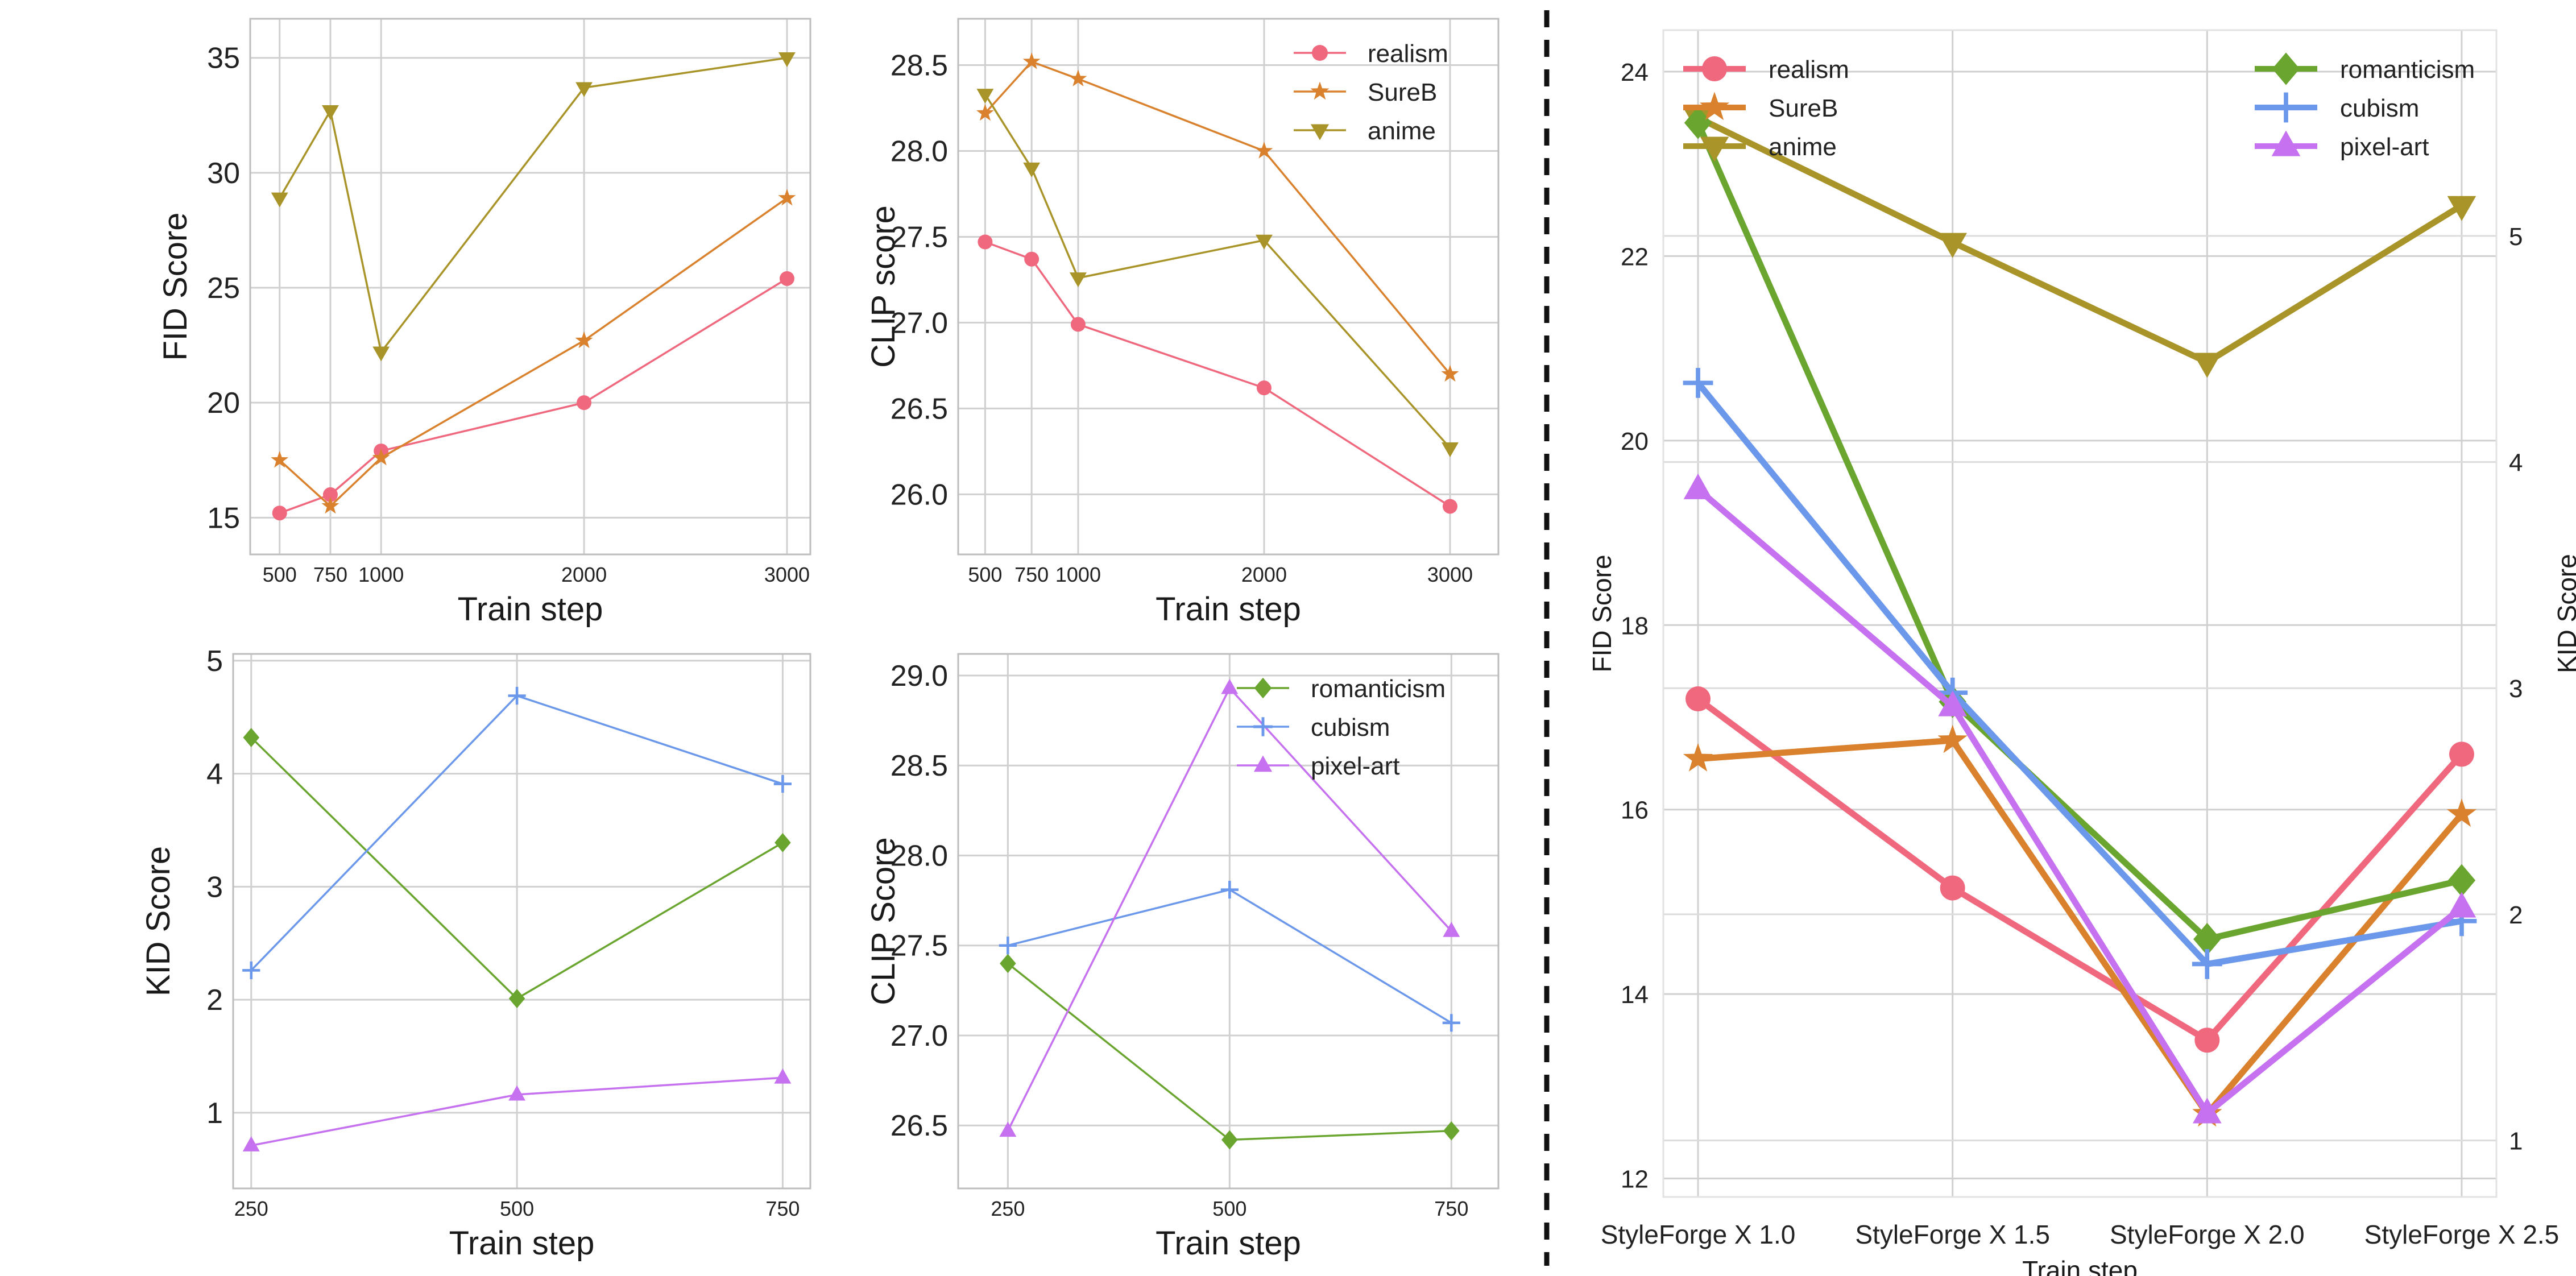 Image resolution: width=2576 pixels, height=1276 pixels. What do you see at coordinates (1635, 626) in the screenshot?
I see `y-tick-label: 18` at bounding box center [1635, 626].